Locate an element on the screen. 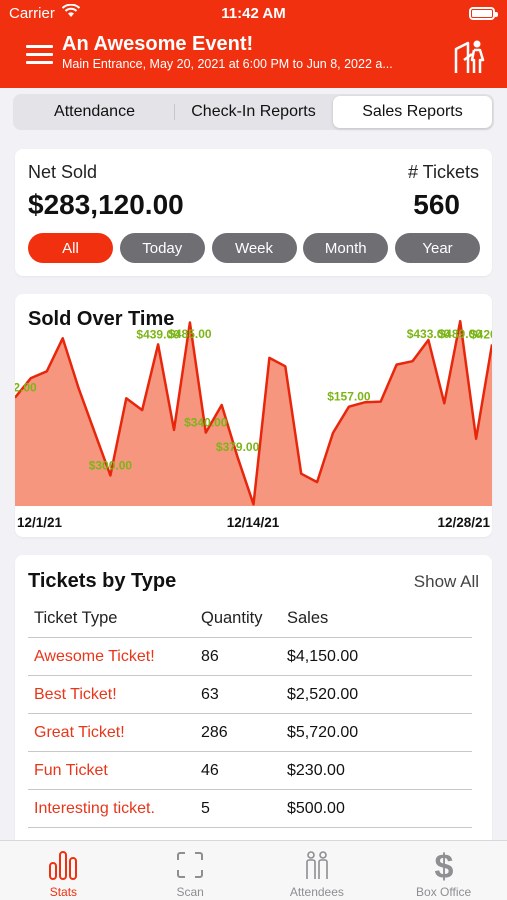  chart-data-label: $340.00 is located at coordinates (206, 423).